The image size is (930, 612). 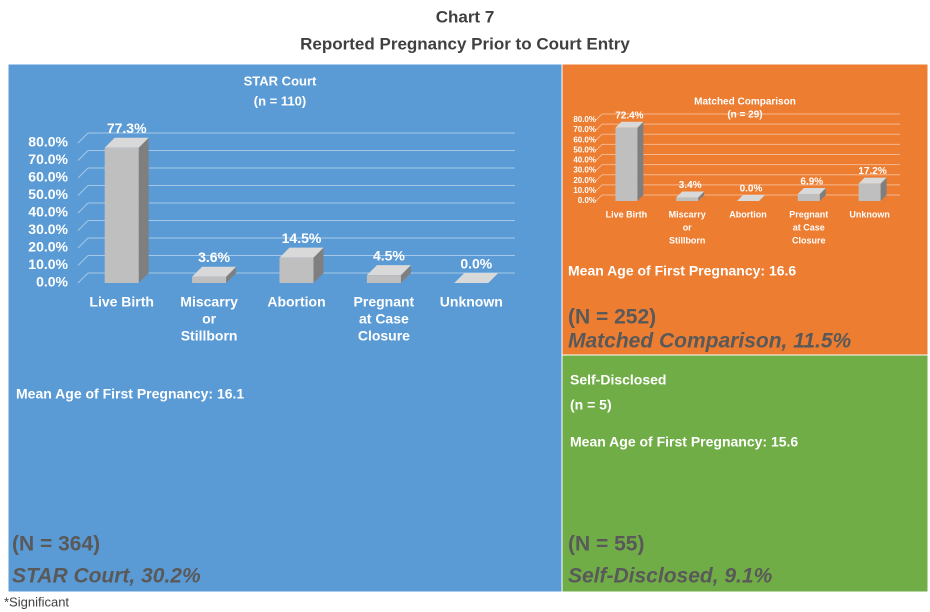 I want to click on value-label: 17.2%, so click(x=872, y=171).